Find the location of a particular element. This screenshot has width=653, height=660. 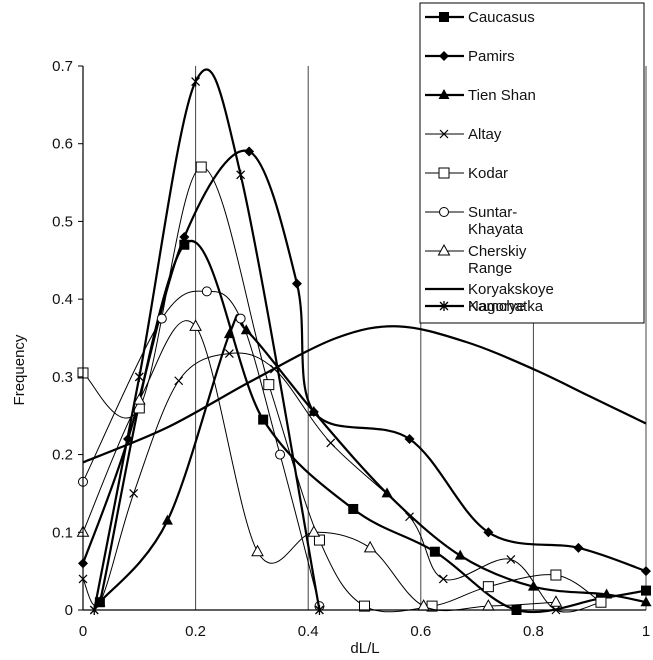

y-tick-label: 0 is located at coordinates (69, 610).